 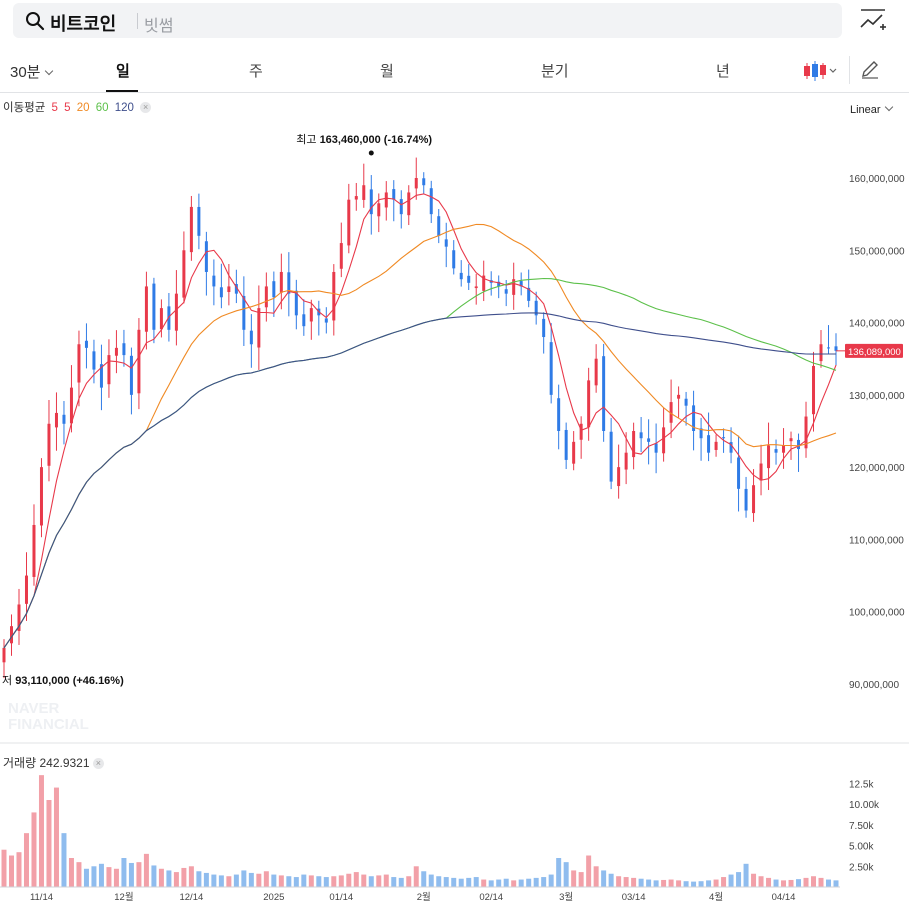 I want to click on tab-day: 일, so click(x=123, y=71).